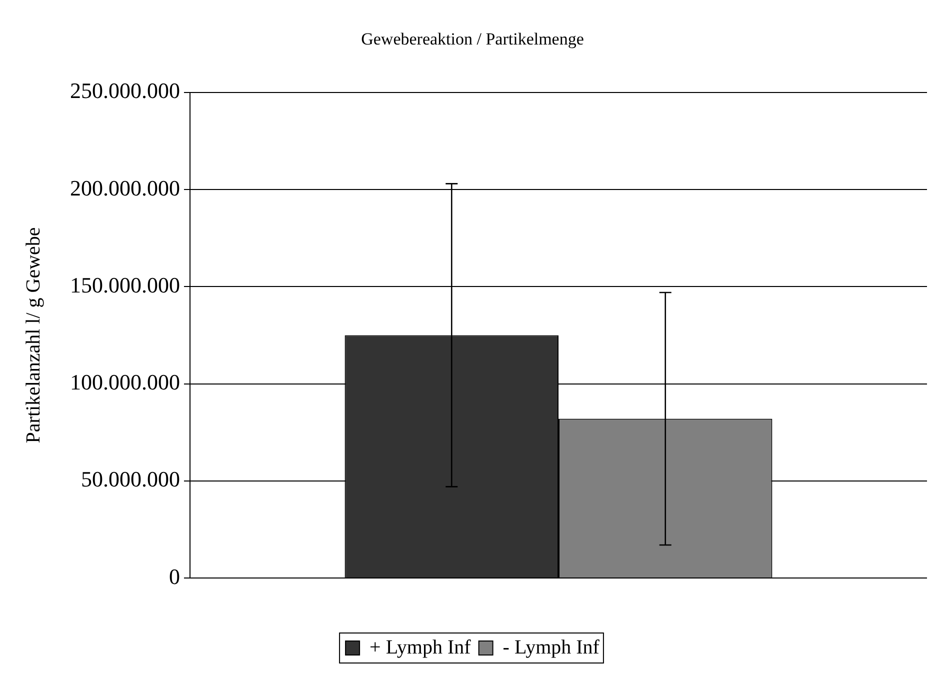 The image size is (935, 675). What do you see at coordinates (125, 382) in the screenshot?
I see `y-tick-label: 100.000.000` at bounding box center [125, 382].